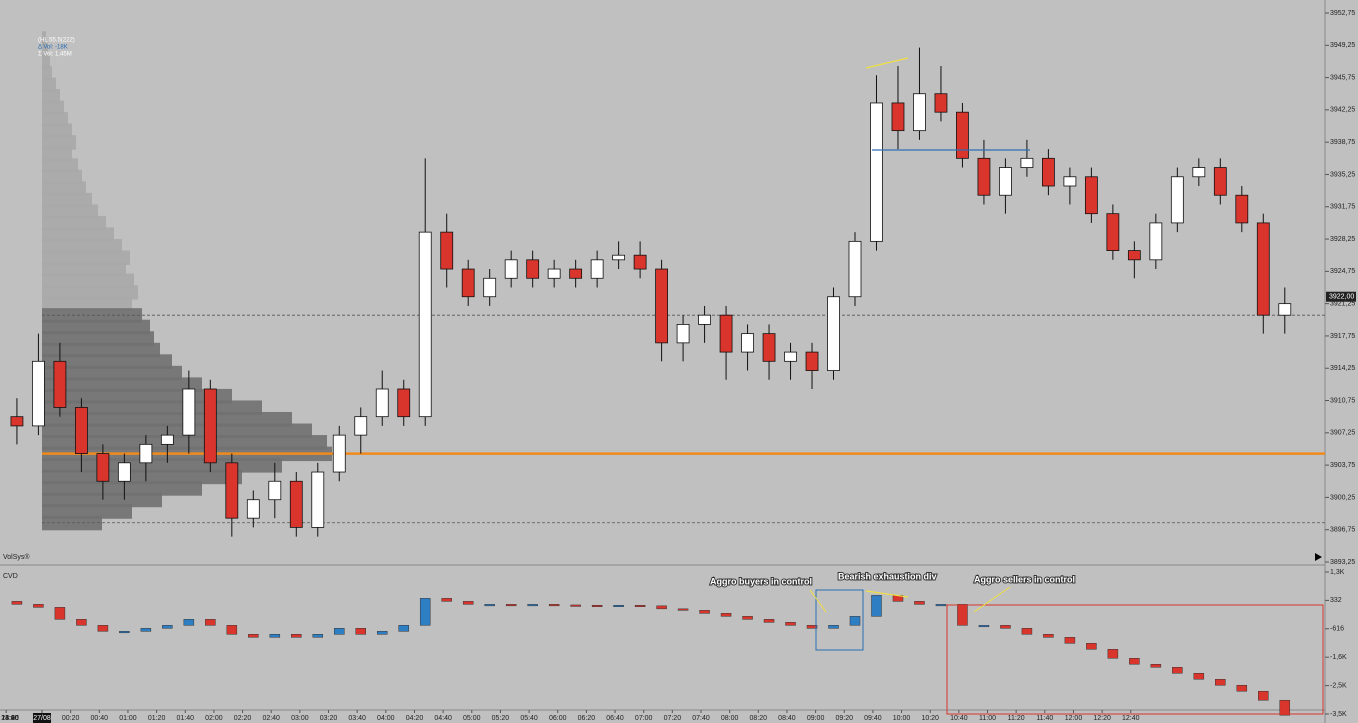 The width and height of the screenshot is (1358, 723). Describe the element at coordinates (1336, 600) in the screenshot. I see `y-tick-label: 332` at that location.